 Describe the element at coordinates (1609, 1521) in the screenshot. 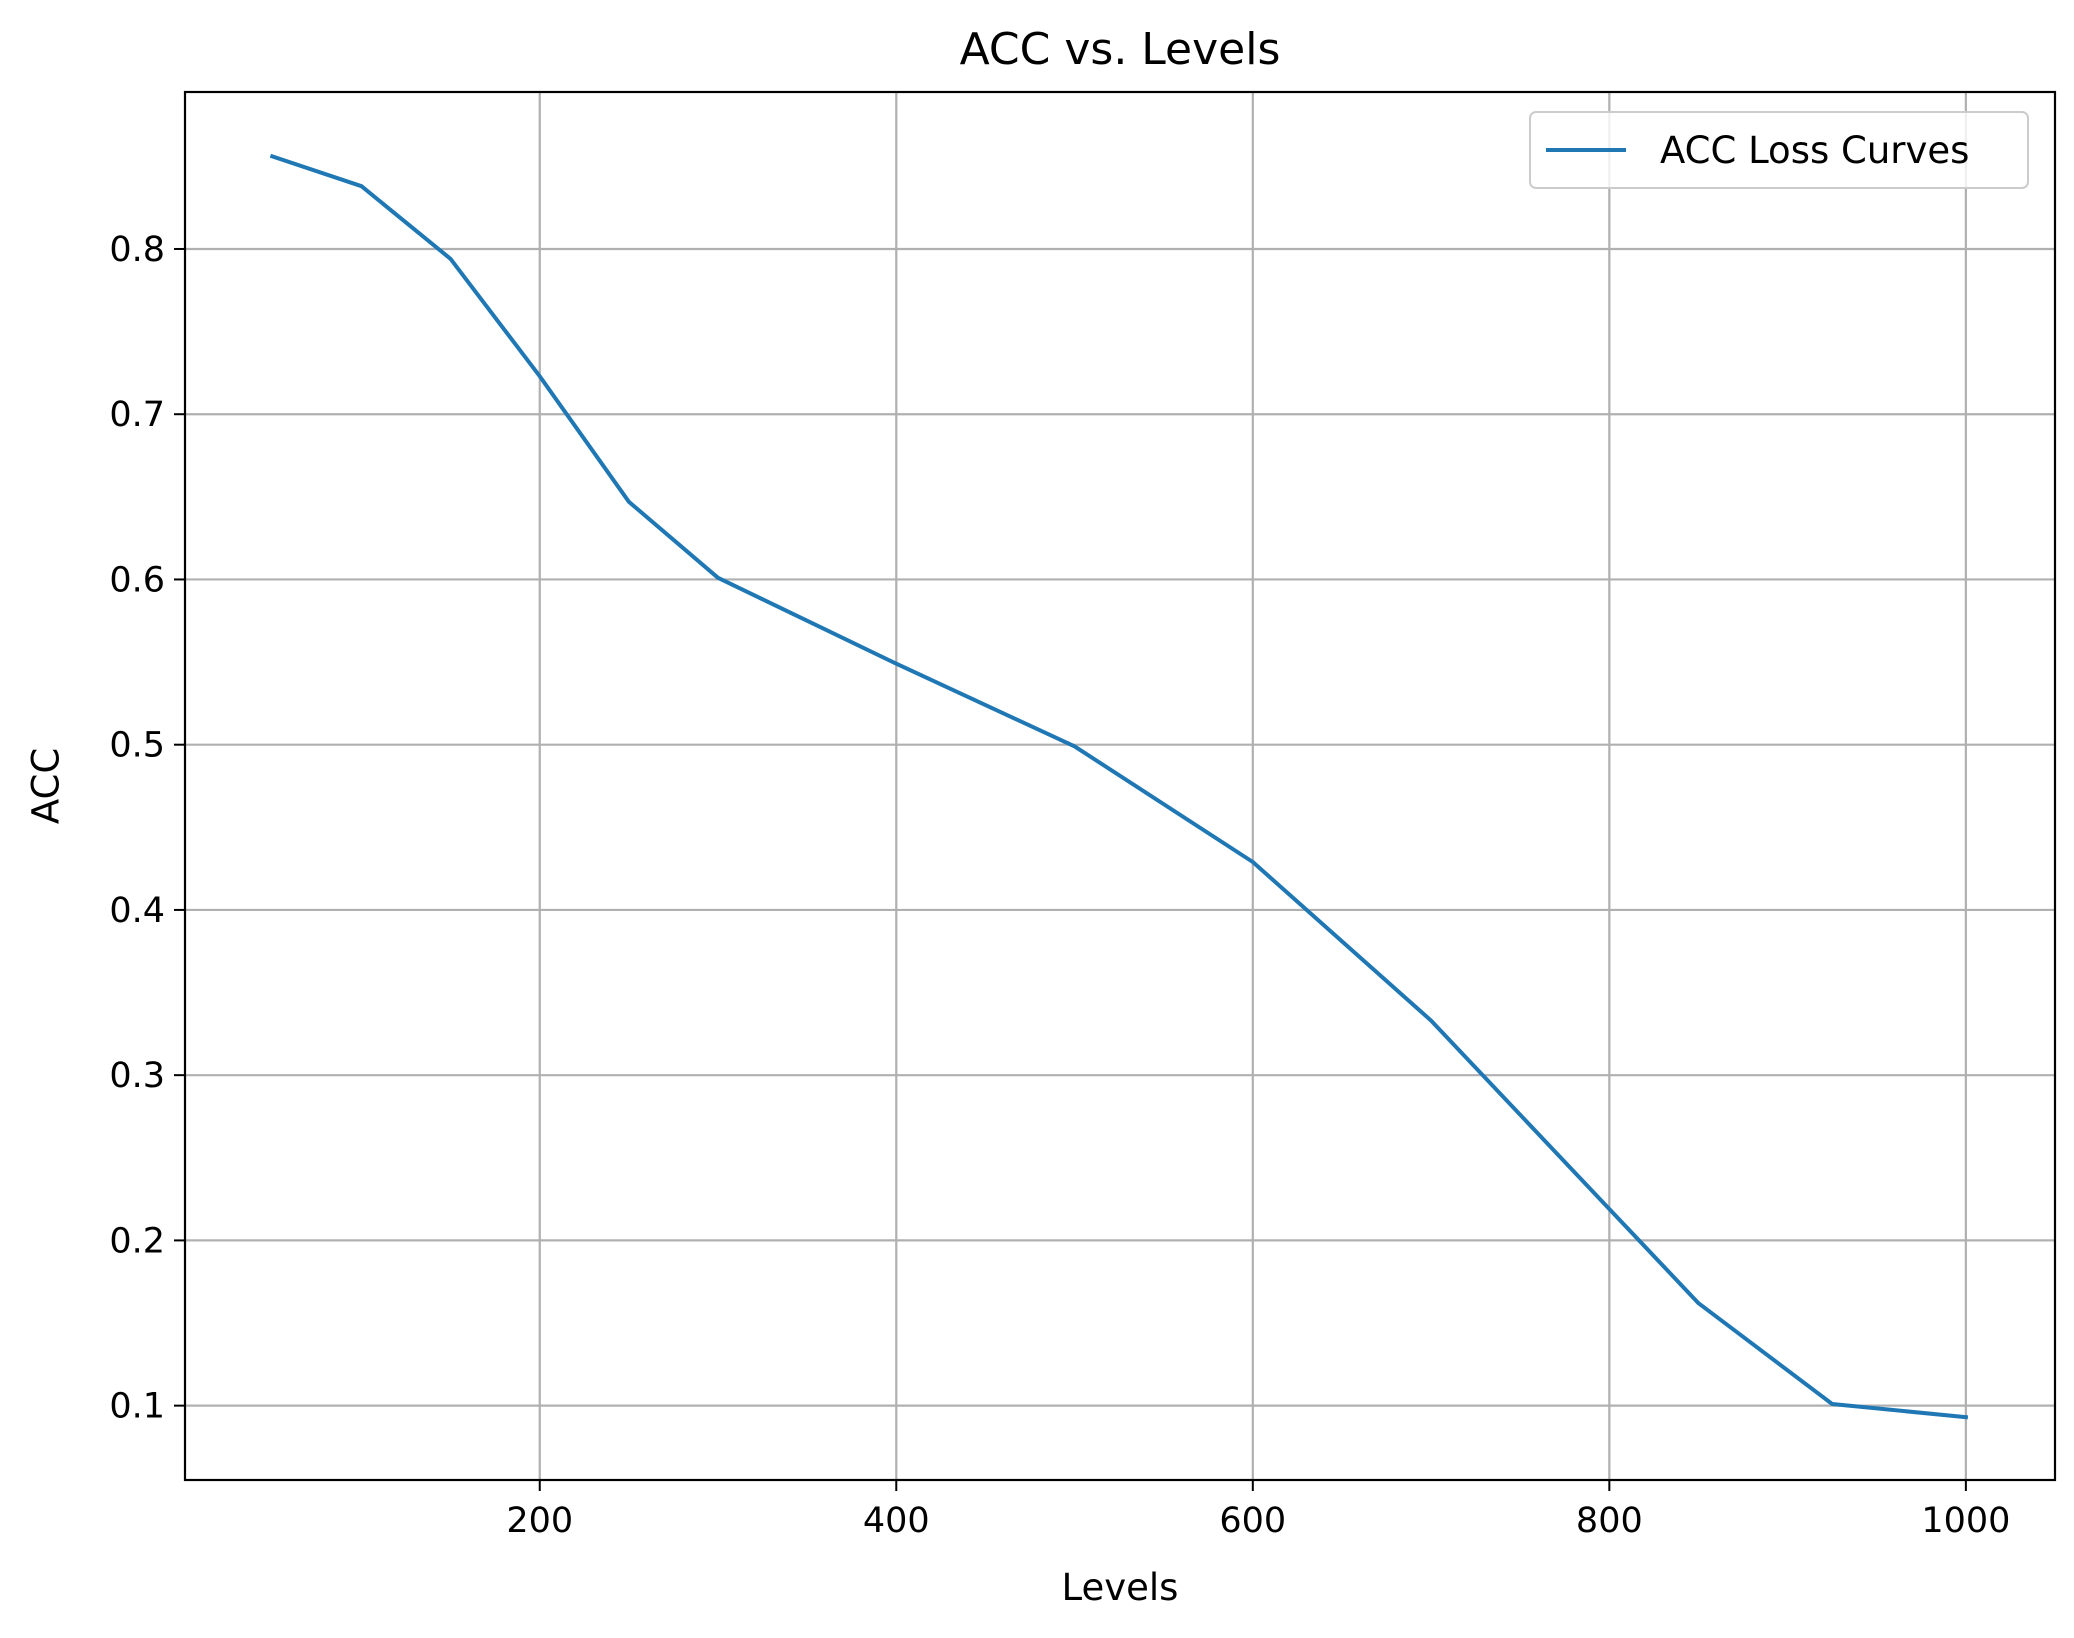

I see `x-tick-label: 800` at that location.